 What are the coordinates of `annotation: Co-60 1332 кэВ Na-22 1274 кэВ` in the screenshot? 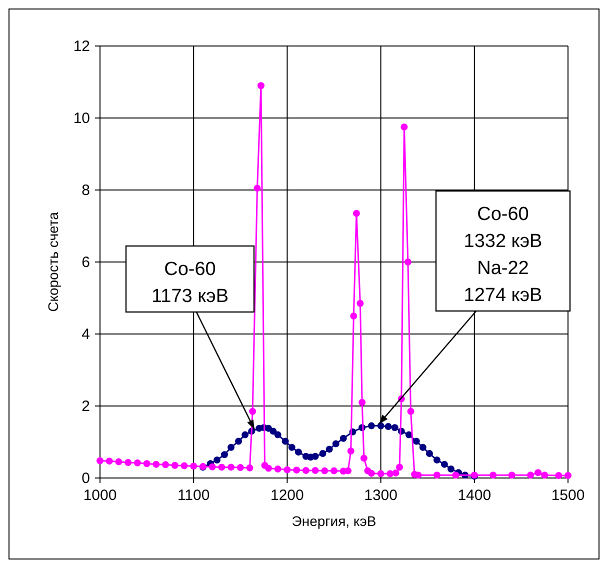 It's located at (503, 255).